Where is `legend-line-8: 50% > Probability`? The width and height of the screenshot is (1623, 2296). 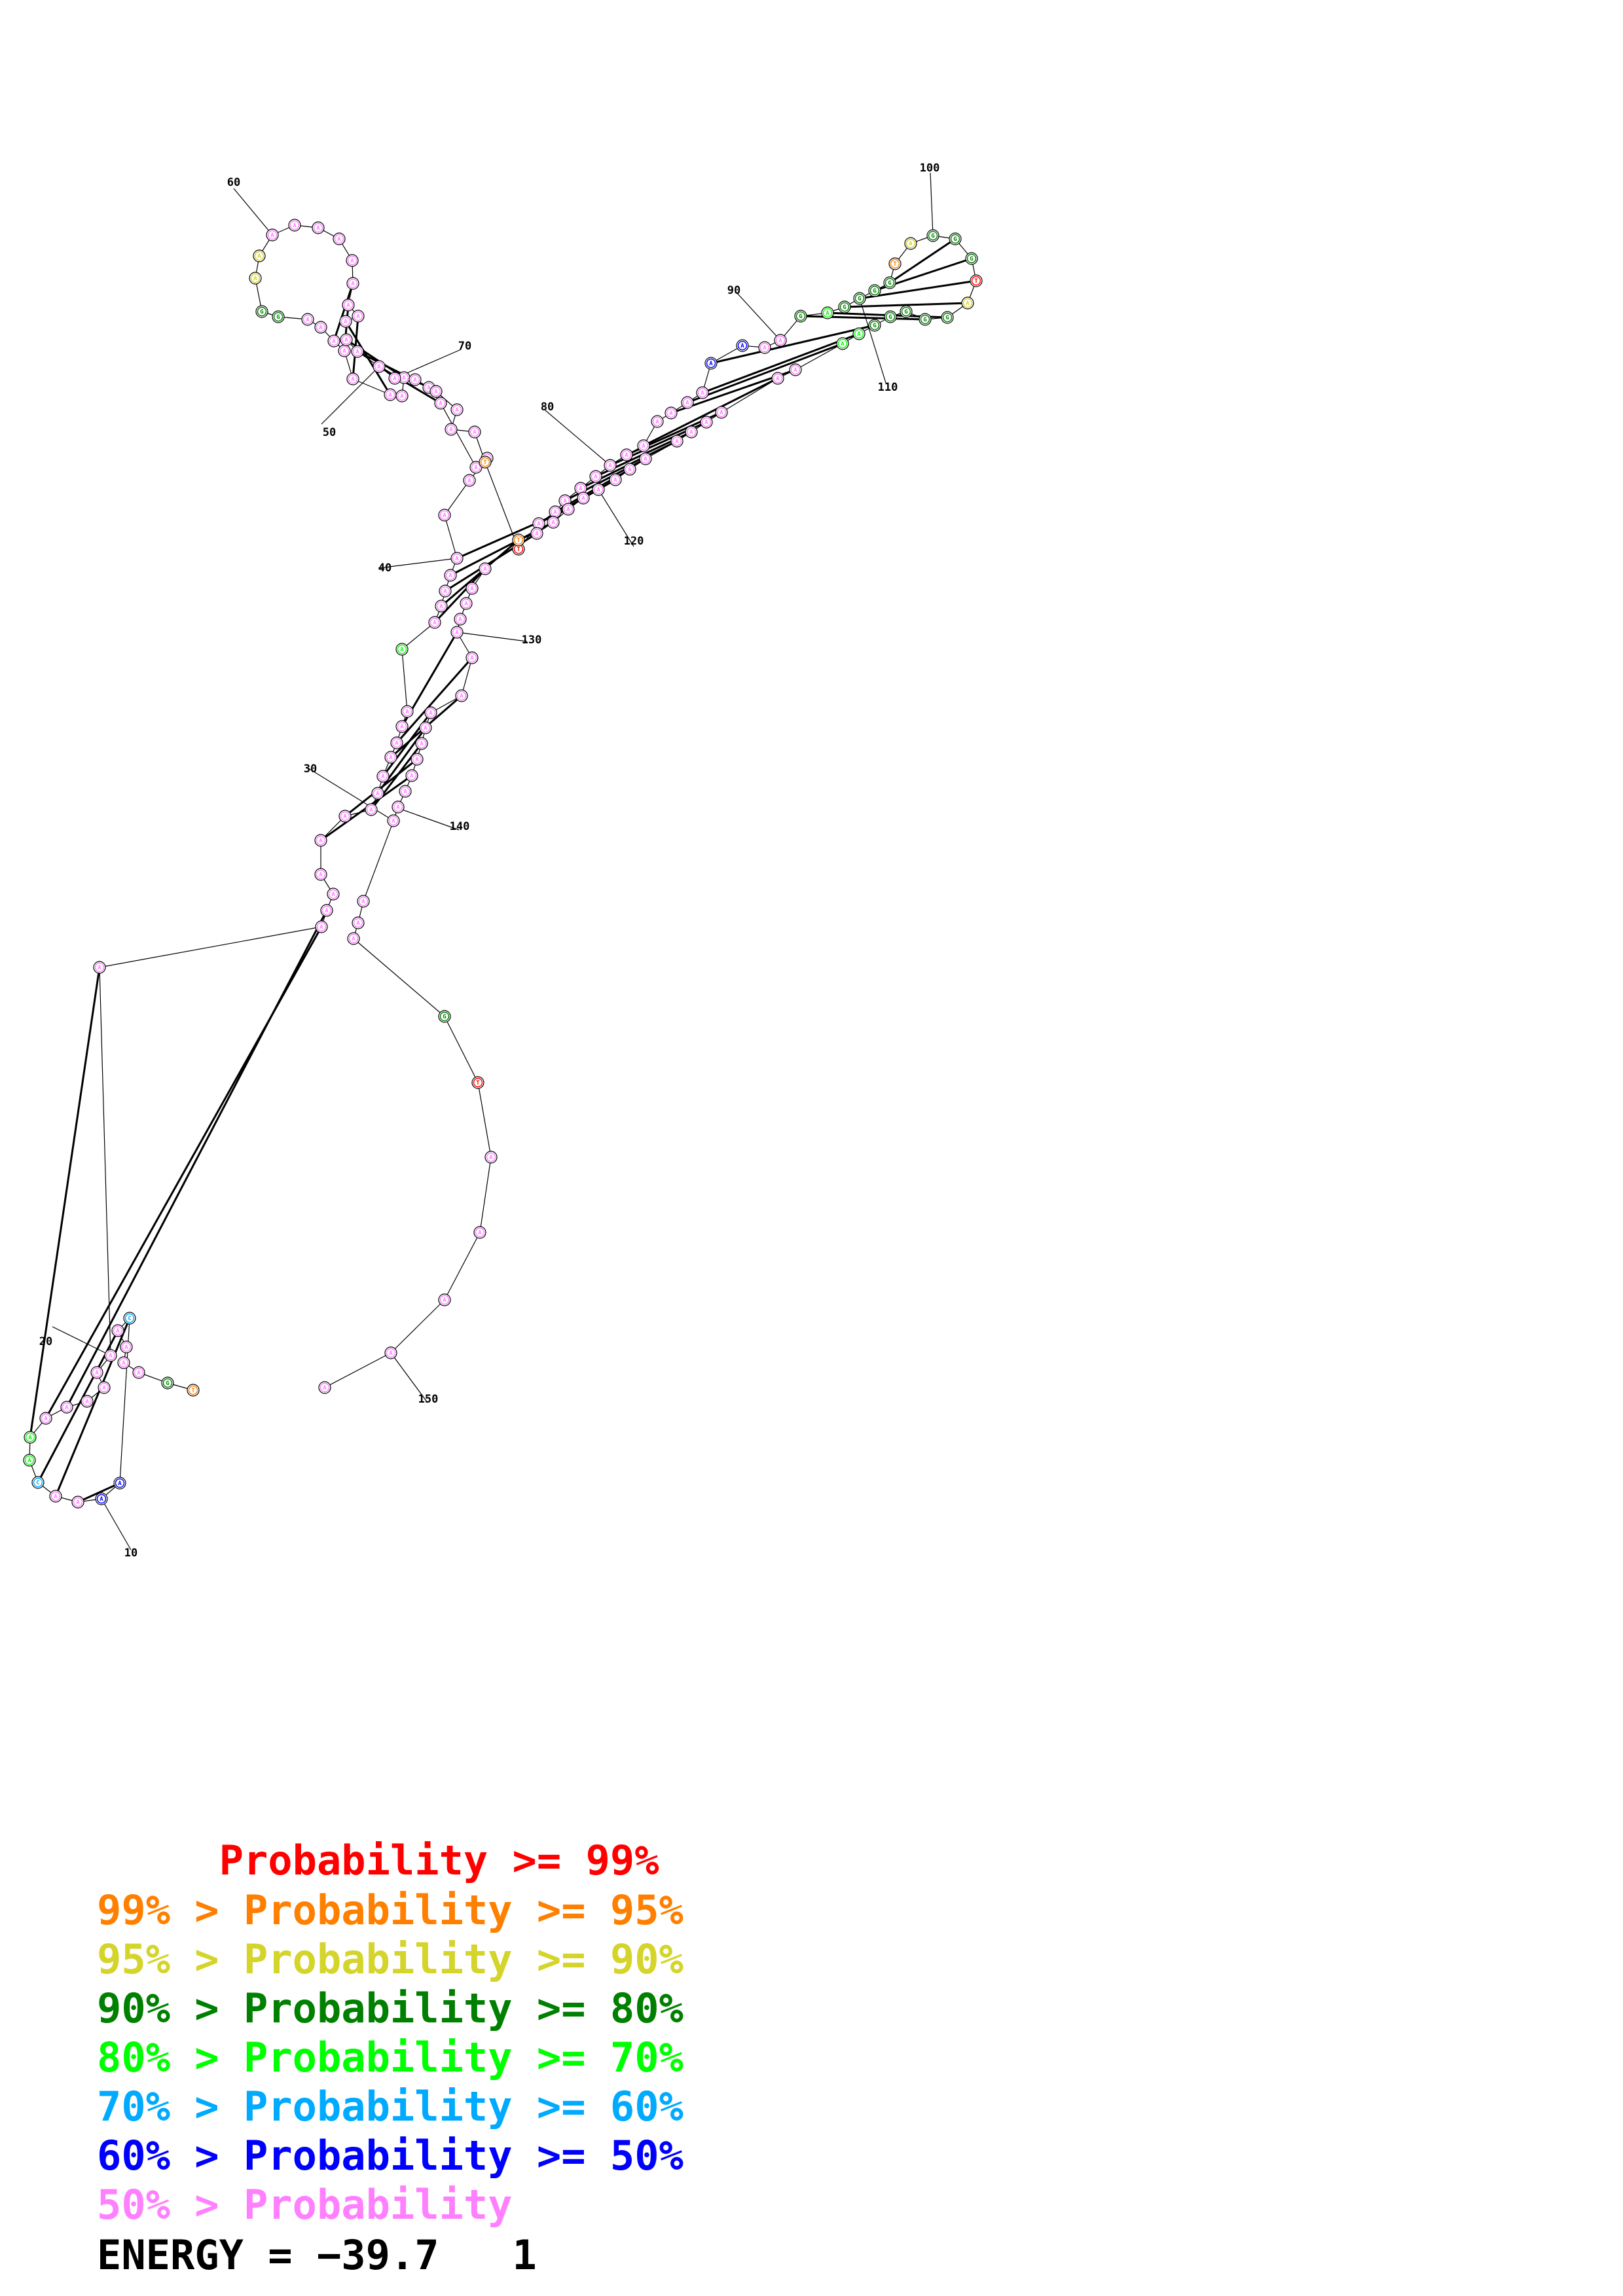
legend-line-8: 50% > Probability is located at coordinates (305, 2205).